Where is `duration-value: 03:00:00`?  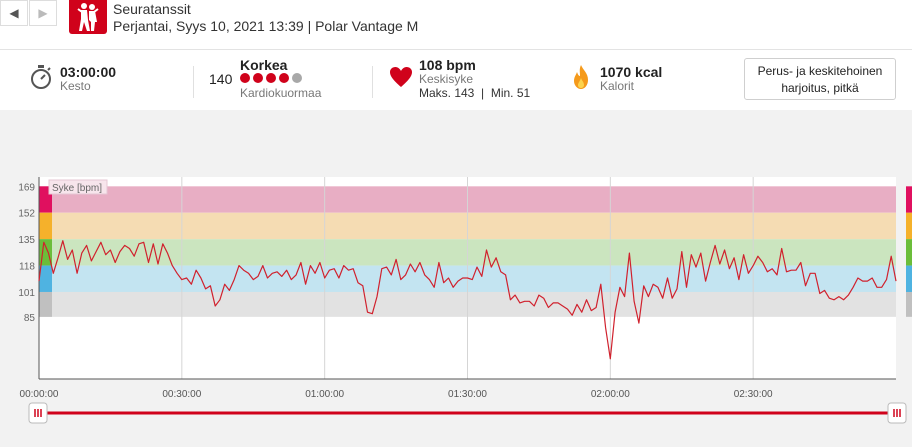 duration-value: 03:00:00 is located at coordinates (88, 72).